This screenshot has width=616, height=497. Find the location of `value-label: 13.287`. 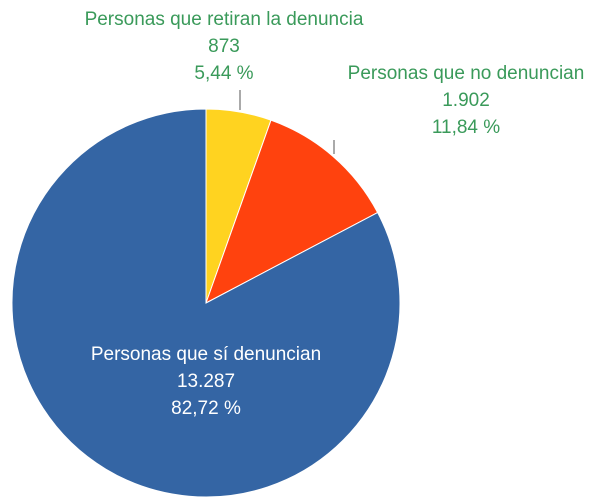

value-label: 13.287 is located at coordinates (206, 381).